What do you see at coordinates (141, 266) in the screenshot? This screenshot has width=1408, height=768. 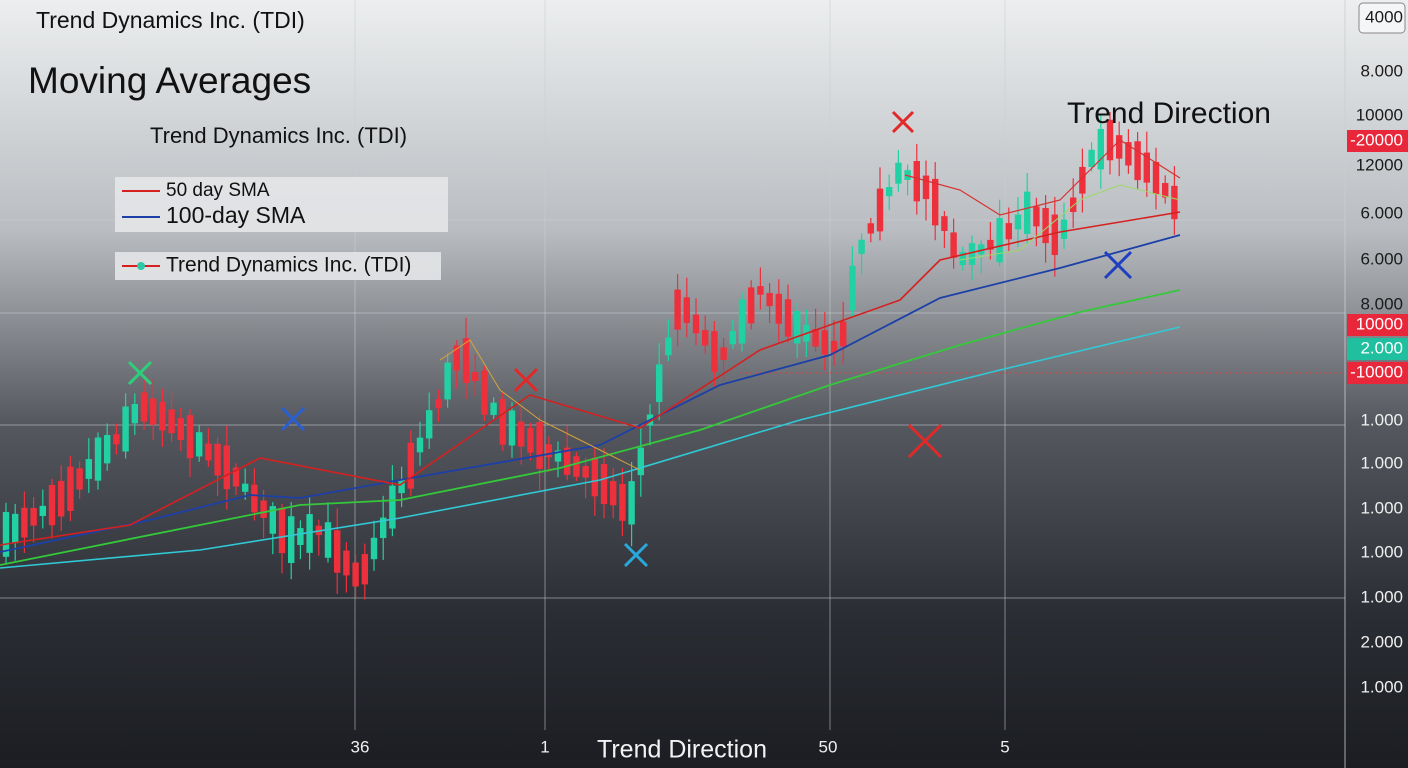 I see `legend-swatch-dot` at bounding box center [141, 266].